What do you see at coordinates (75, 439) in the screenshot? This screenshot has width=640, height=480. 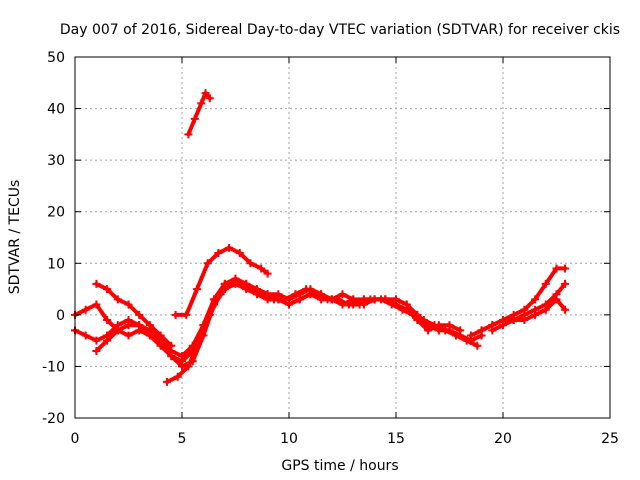 I see `x-tick-label: 0` at bounding box center [75, 439].